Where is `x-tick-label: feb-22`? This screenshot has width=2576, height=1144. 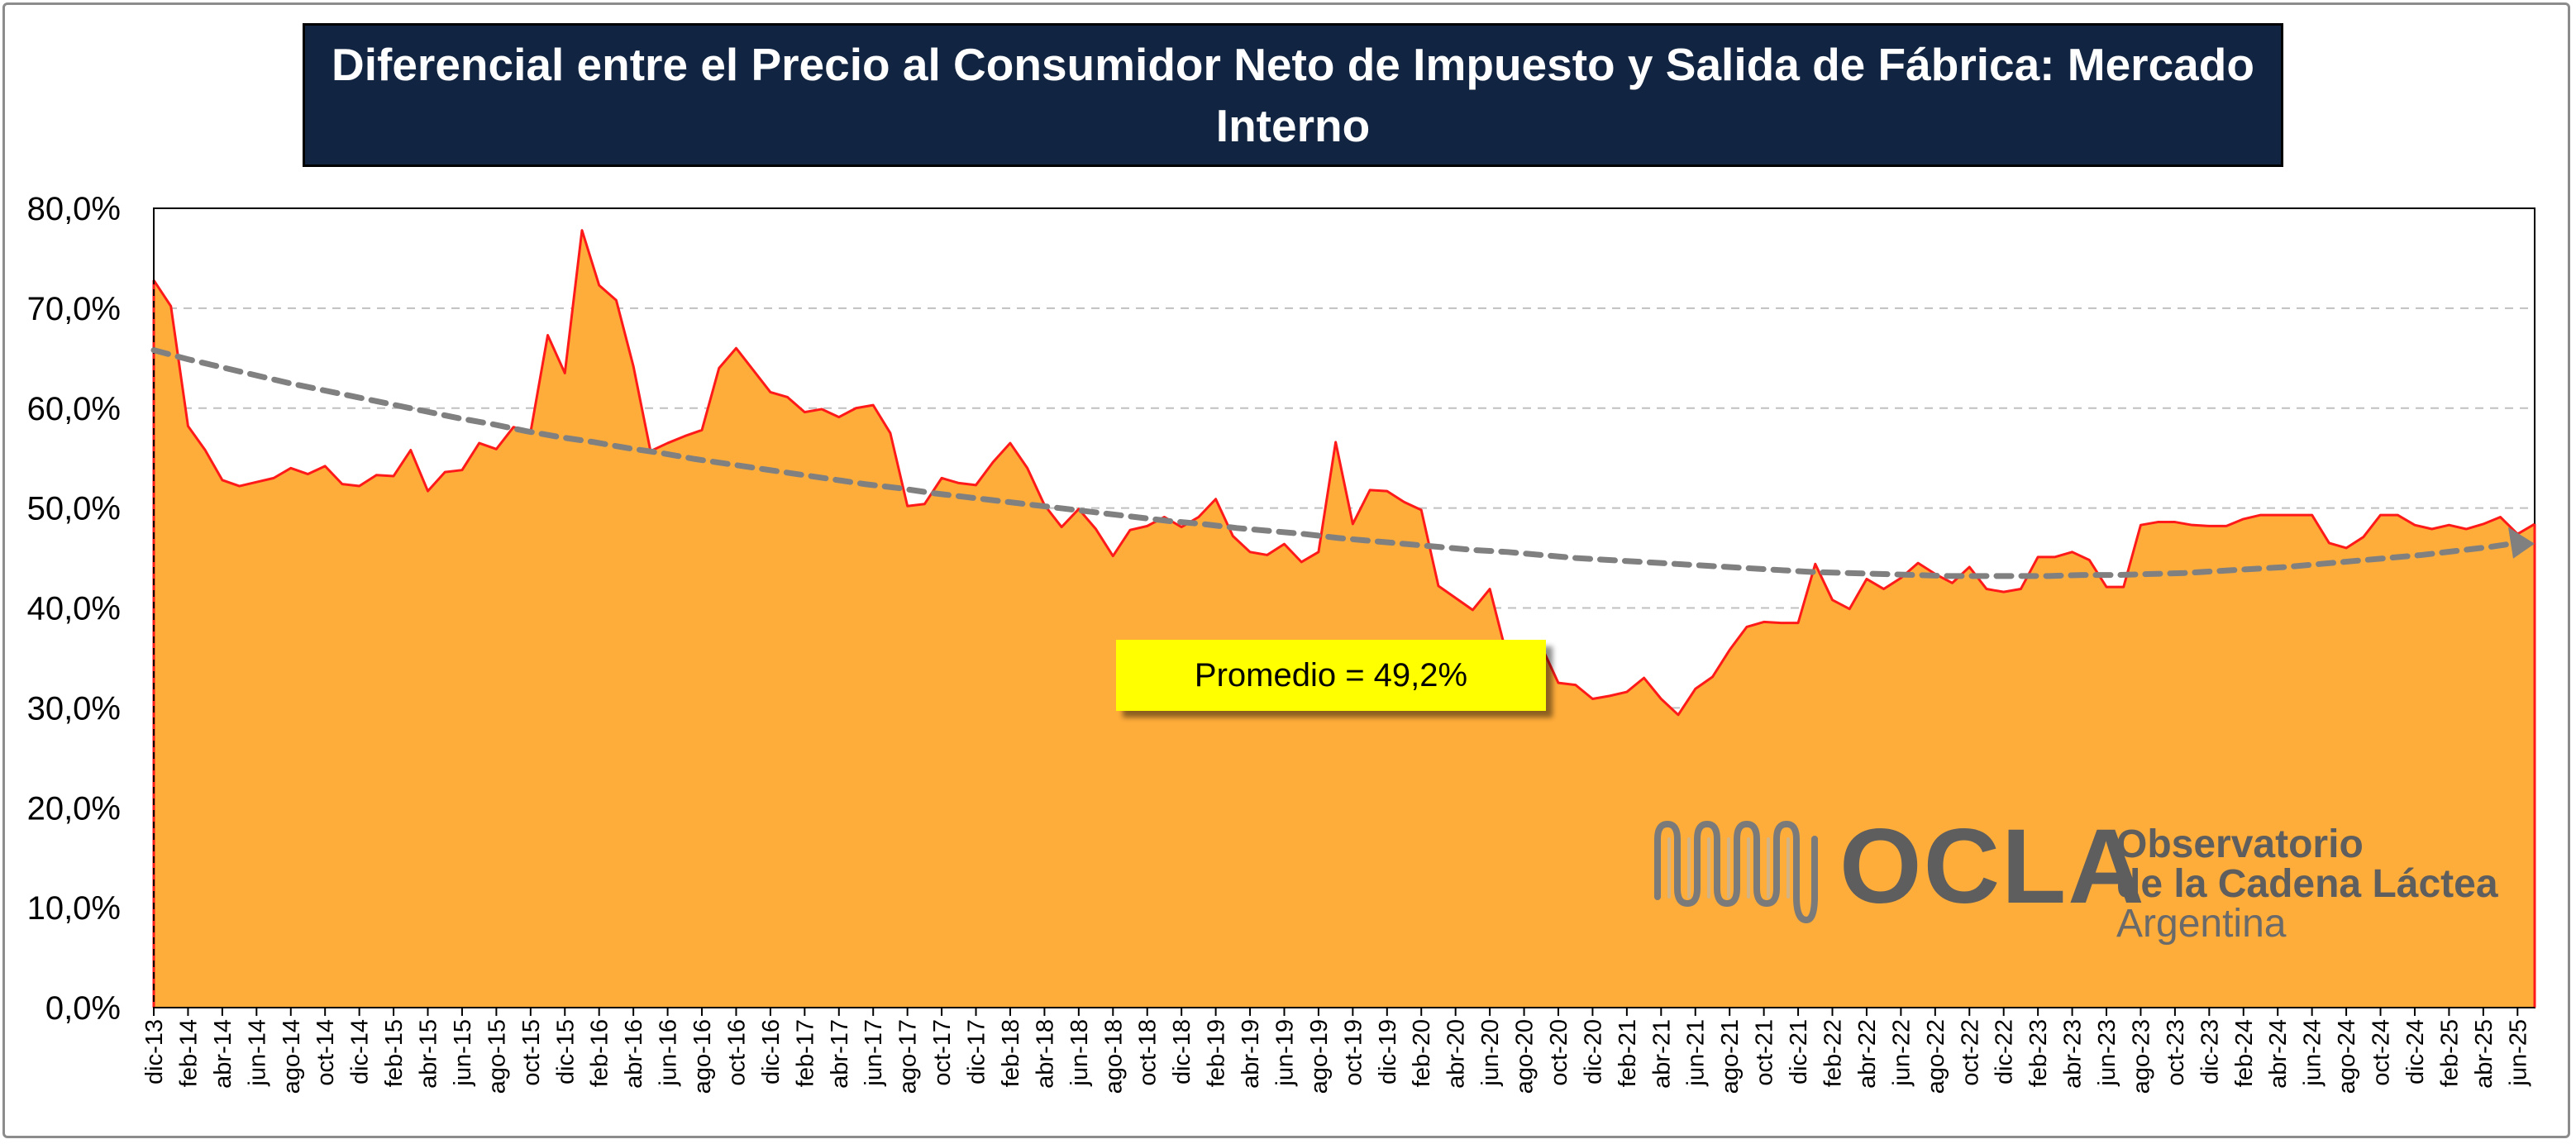 x-tick-label: feb-22 is located at coordinates (1833, 1053).